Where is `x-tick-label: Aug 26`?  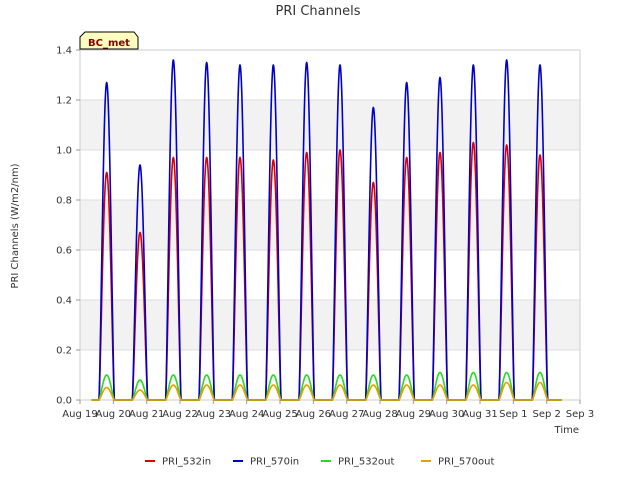 x-tick-label: Aug 26 is located at coordinates (313, 414).